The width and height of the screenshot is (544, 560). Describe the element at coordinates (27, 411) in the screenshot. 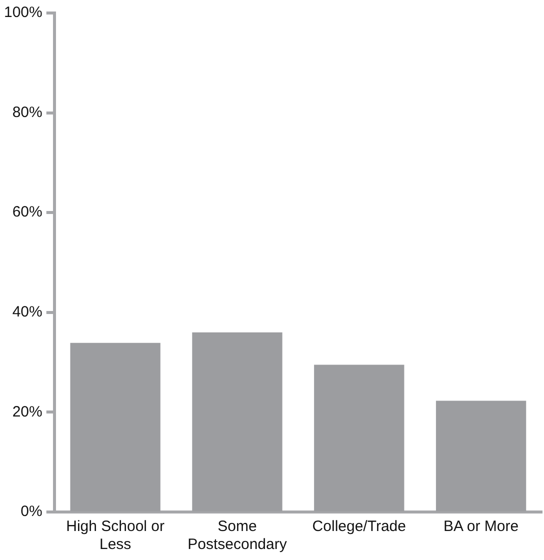

I see `y-tick-label: 20%` at that location.